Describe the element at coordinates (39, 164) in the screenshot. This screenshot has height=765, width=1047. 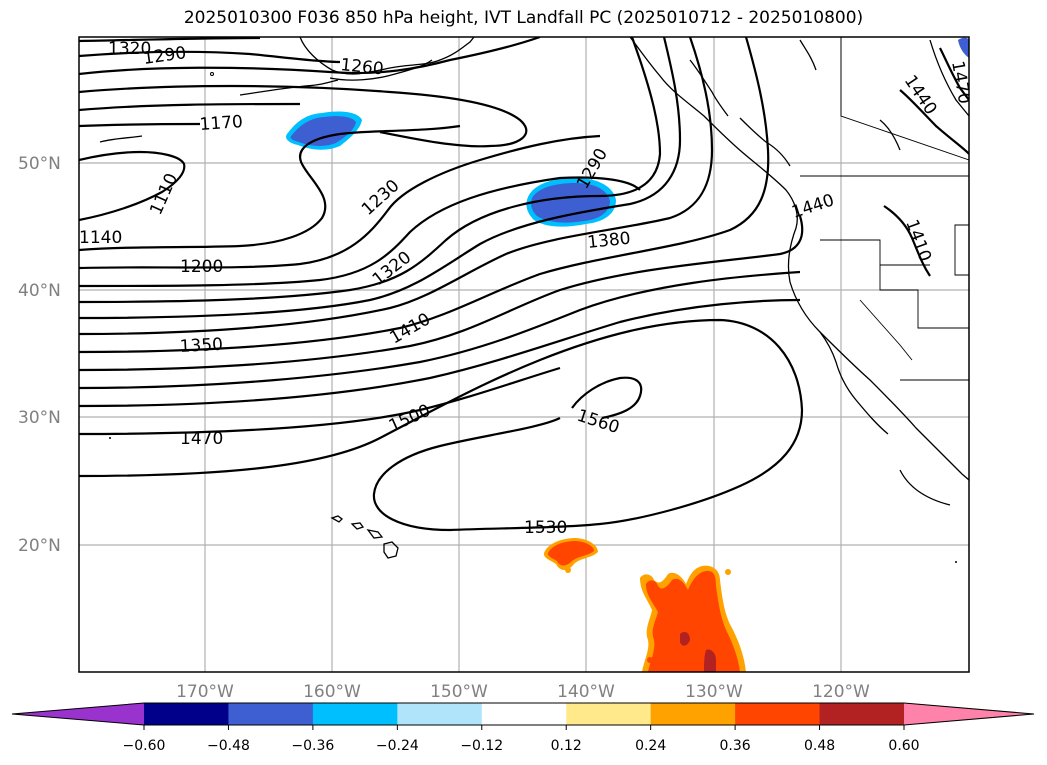
I see `lat-label: 50°N` at that location.